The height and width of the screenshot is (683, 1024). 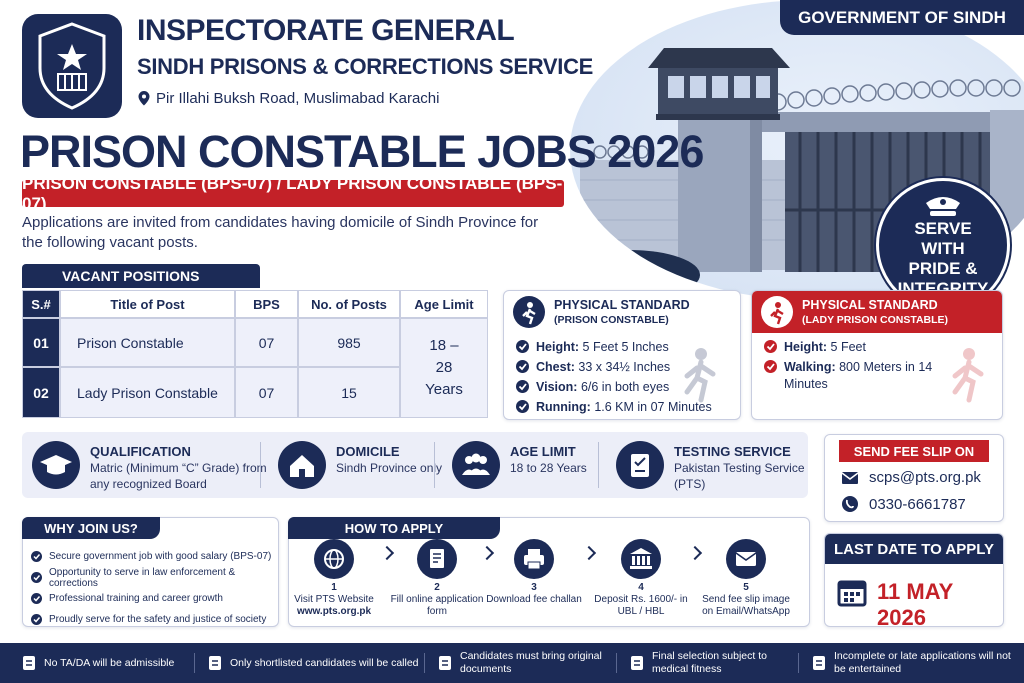 I want to click on location-icon, so click(x=144, y=98).